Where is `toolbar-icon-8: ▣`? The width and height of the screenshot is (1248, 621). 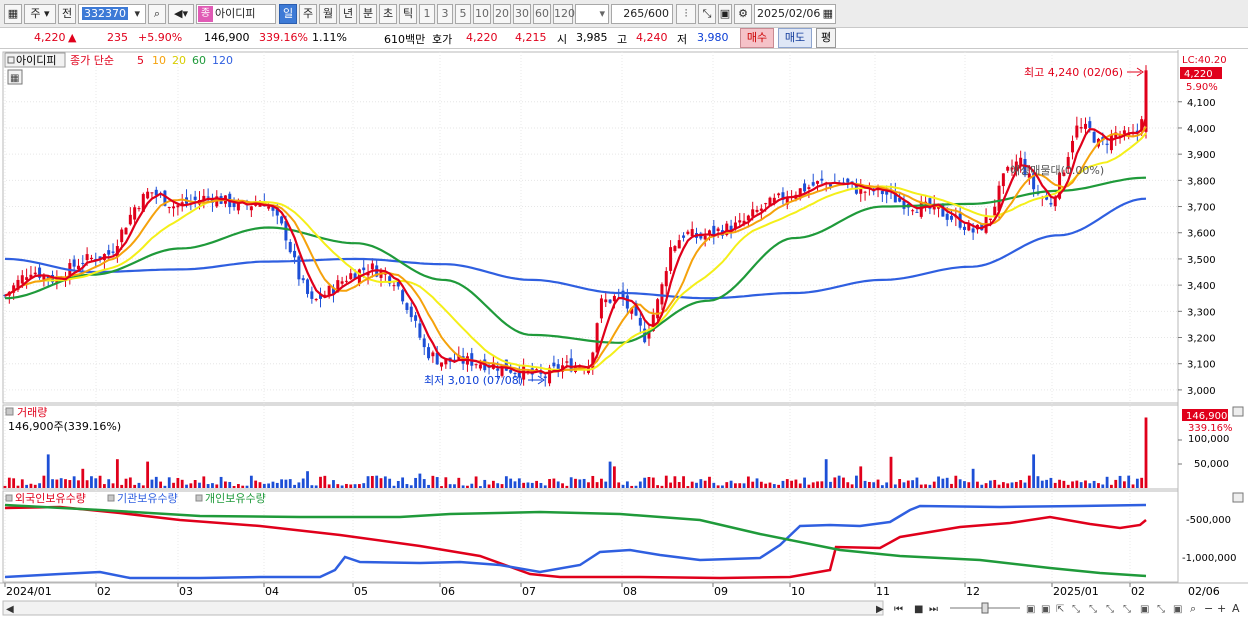 toolbar-icon-8: ▣ is located at coordinates (1144, 609).